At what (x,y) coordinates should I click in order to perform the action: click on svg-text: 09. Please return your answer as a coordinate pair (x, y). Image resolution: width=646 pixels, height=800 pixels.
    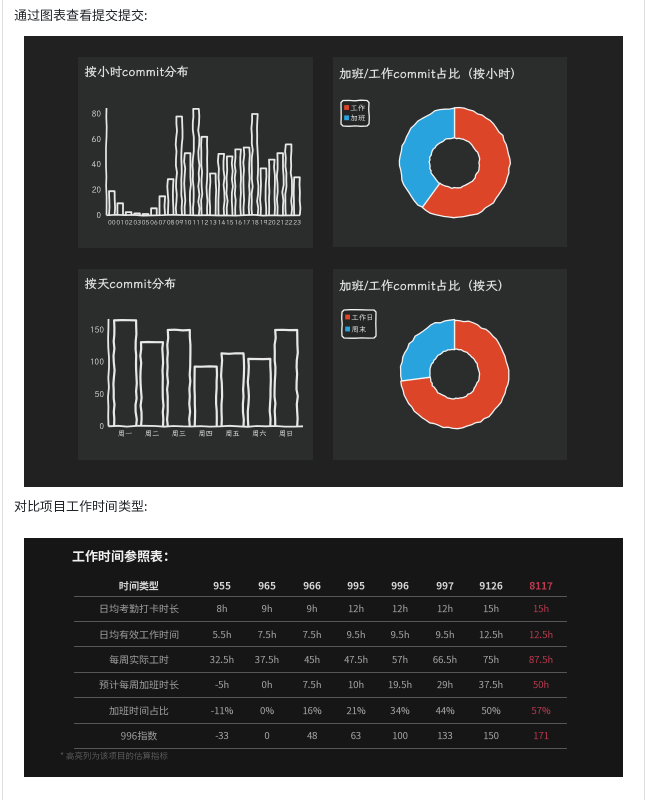
    Looking at the image, I should click on (179, 222).